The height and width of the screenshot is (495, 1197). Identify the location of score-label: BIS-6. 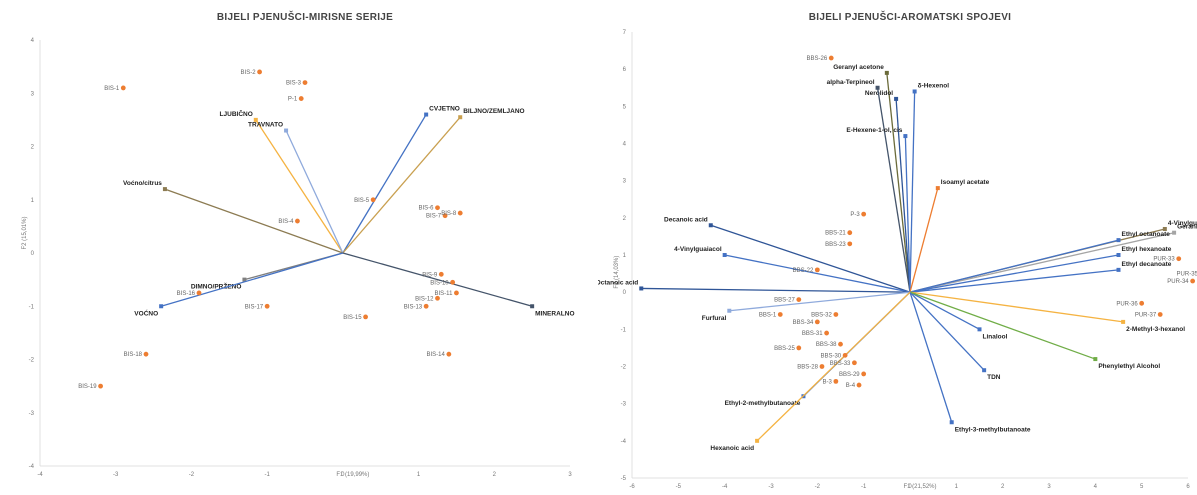
(426, 209).